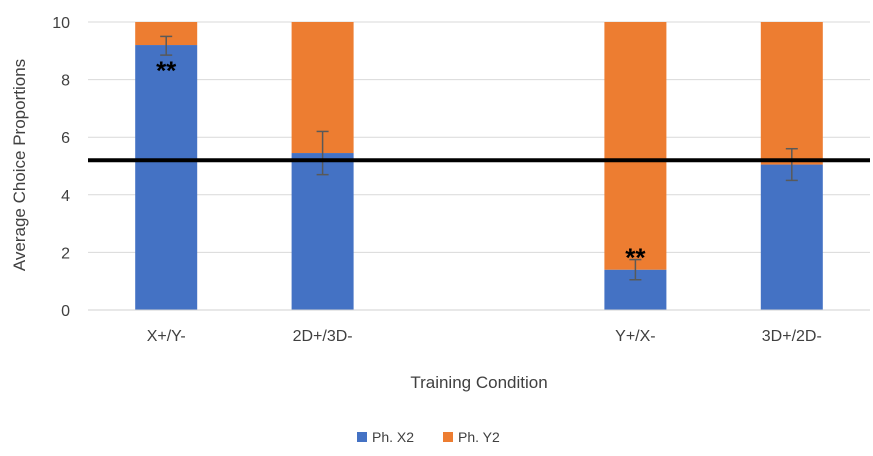 The image size is (873, 456). Describe the element at coordinates (478, 382) in the screenshot. I see `x-axis-title: Training Condition` at that location.